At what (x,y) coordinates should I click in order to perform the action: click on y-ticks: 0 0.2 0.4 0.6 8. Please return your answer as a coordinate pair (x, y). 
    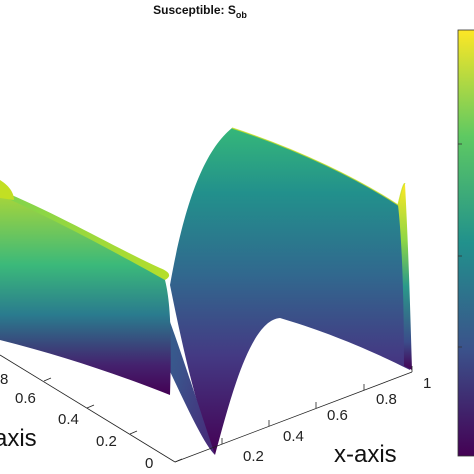
    Looking at the image, I should click on (91, 421).